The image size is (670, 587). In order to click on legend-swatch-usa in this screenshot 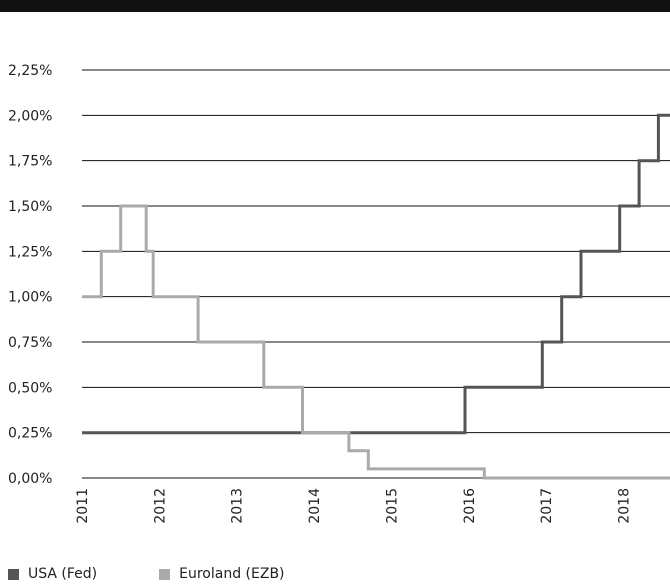, I will do `click(13, 574)`.